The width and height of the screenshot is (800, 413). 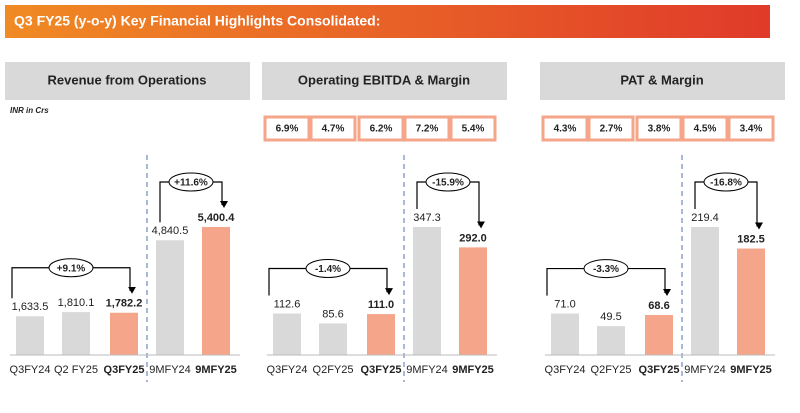 I want to click on margin-label: 7.2%, so click(x=427, y=129).